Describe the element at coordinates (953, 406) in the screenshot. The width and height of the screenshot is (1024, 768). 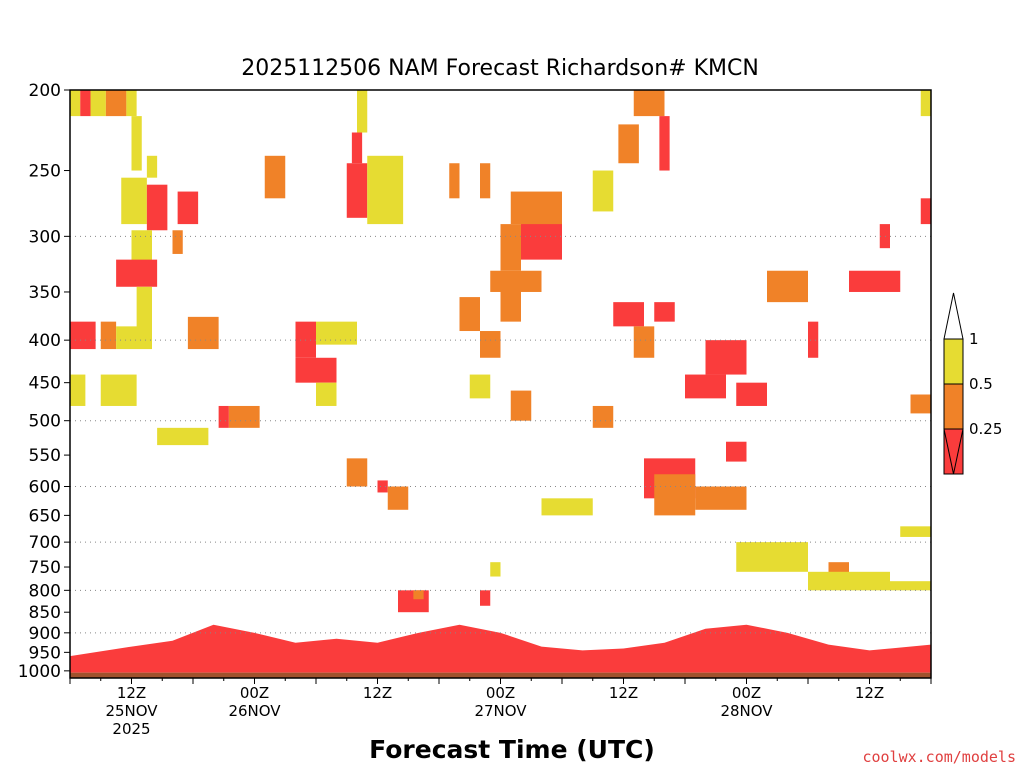
I see `colorbar-segment` at that location.